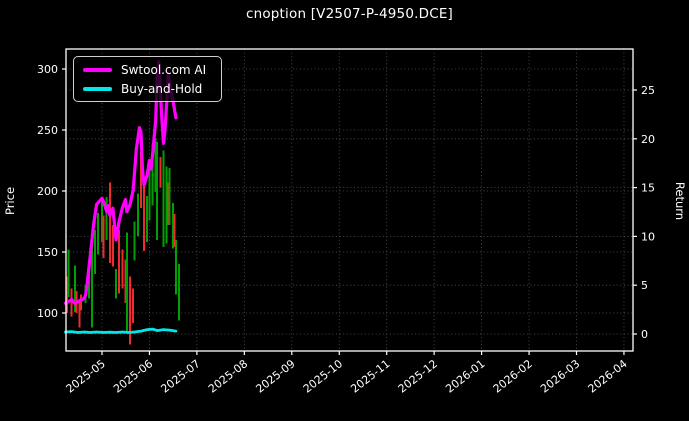 The image size is (689, 421). Describe the element at coordinates (644, 285) in the screenshot. I see `return-tick-label: 5` at that location.